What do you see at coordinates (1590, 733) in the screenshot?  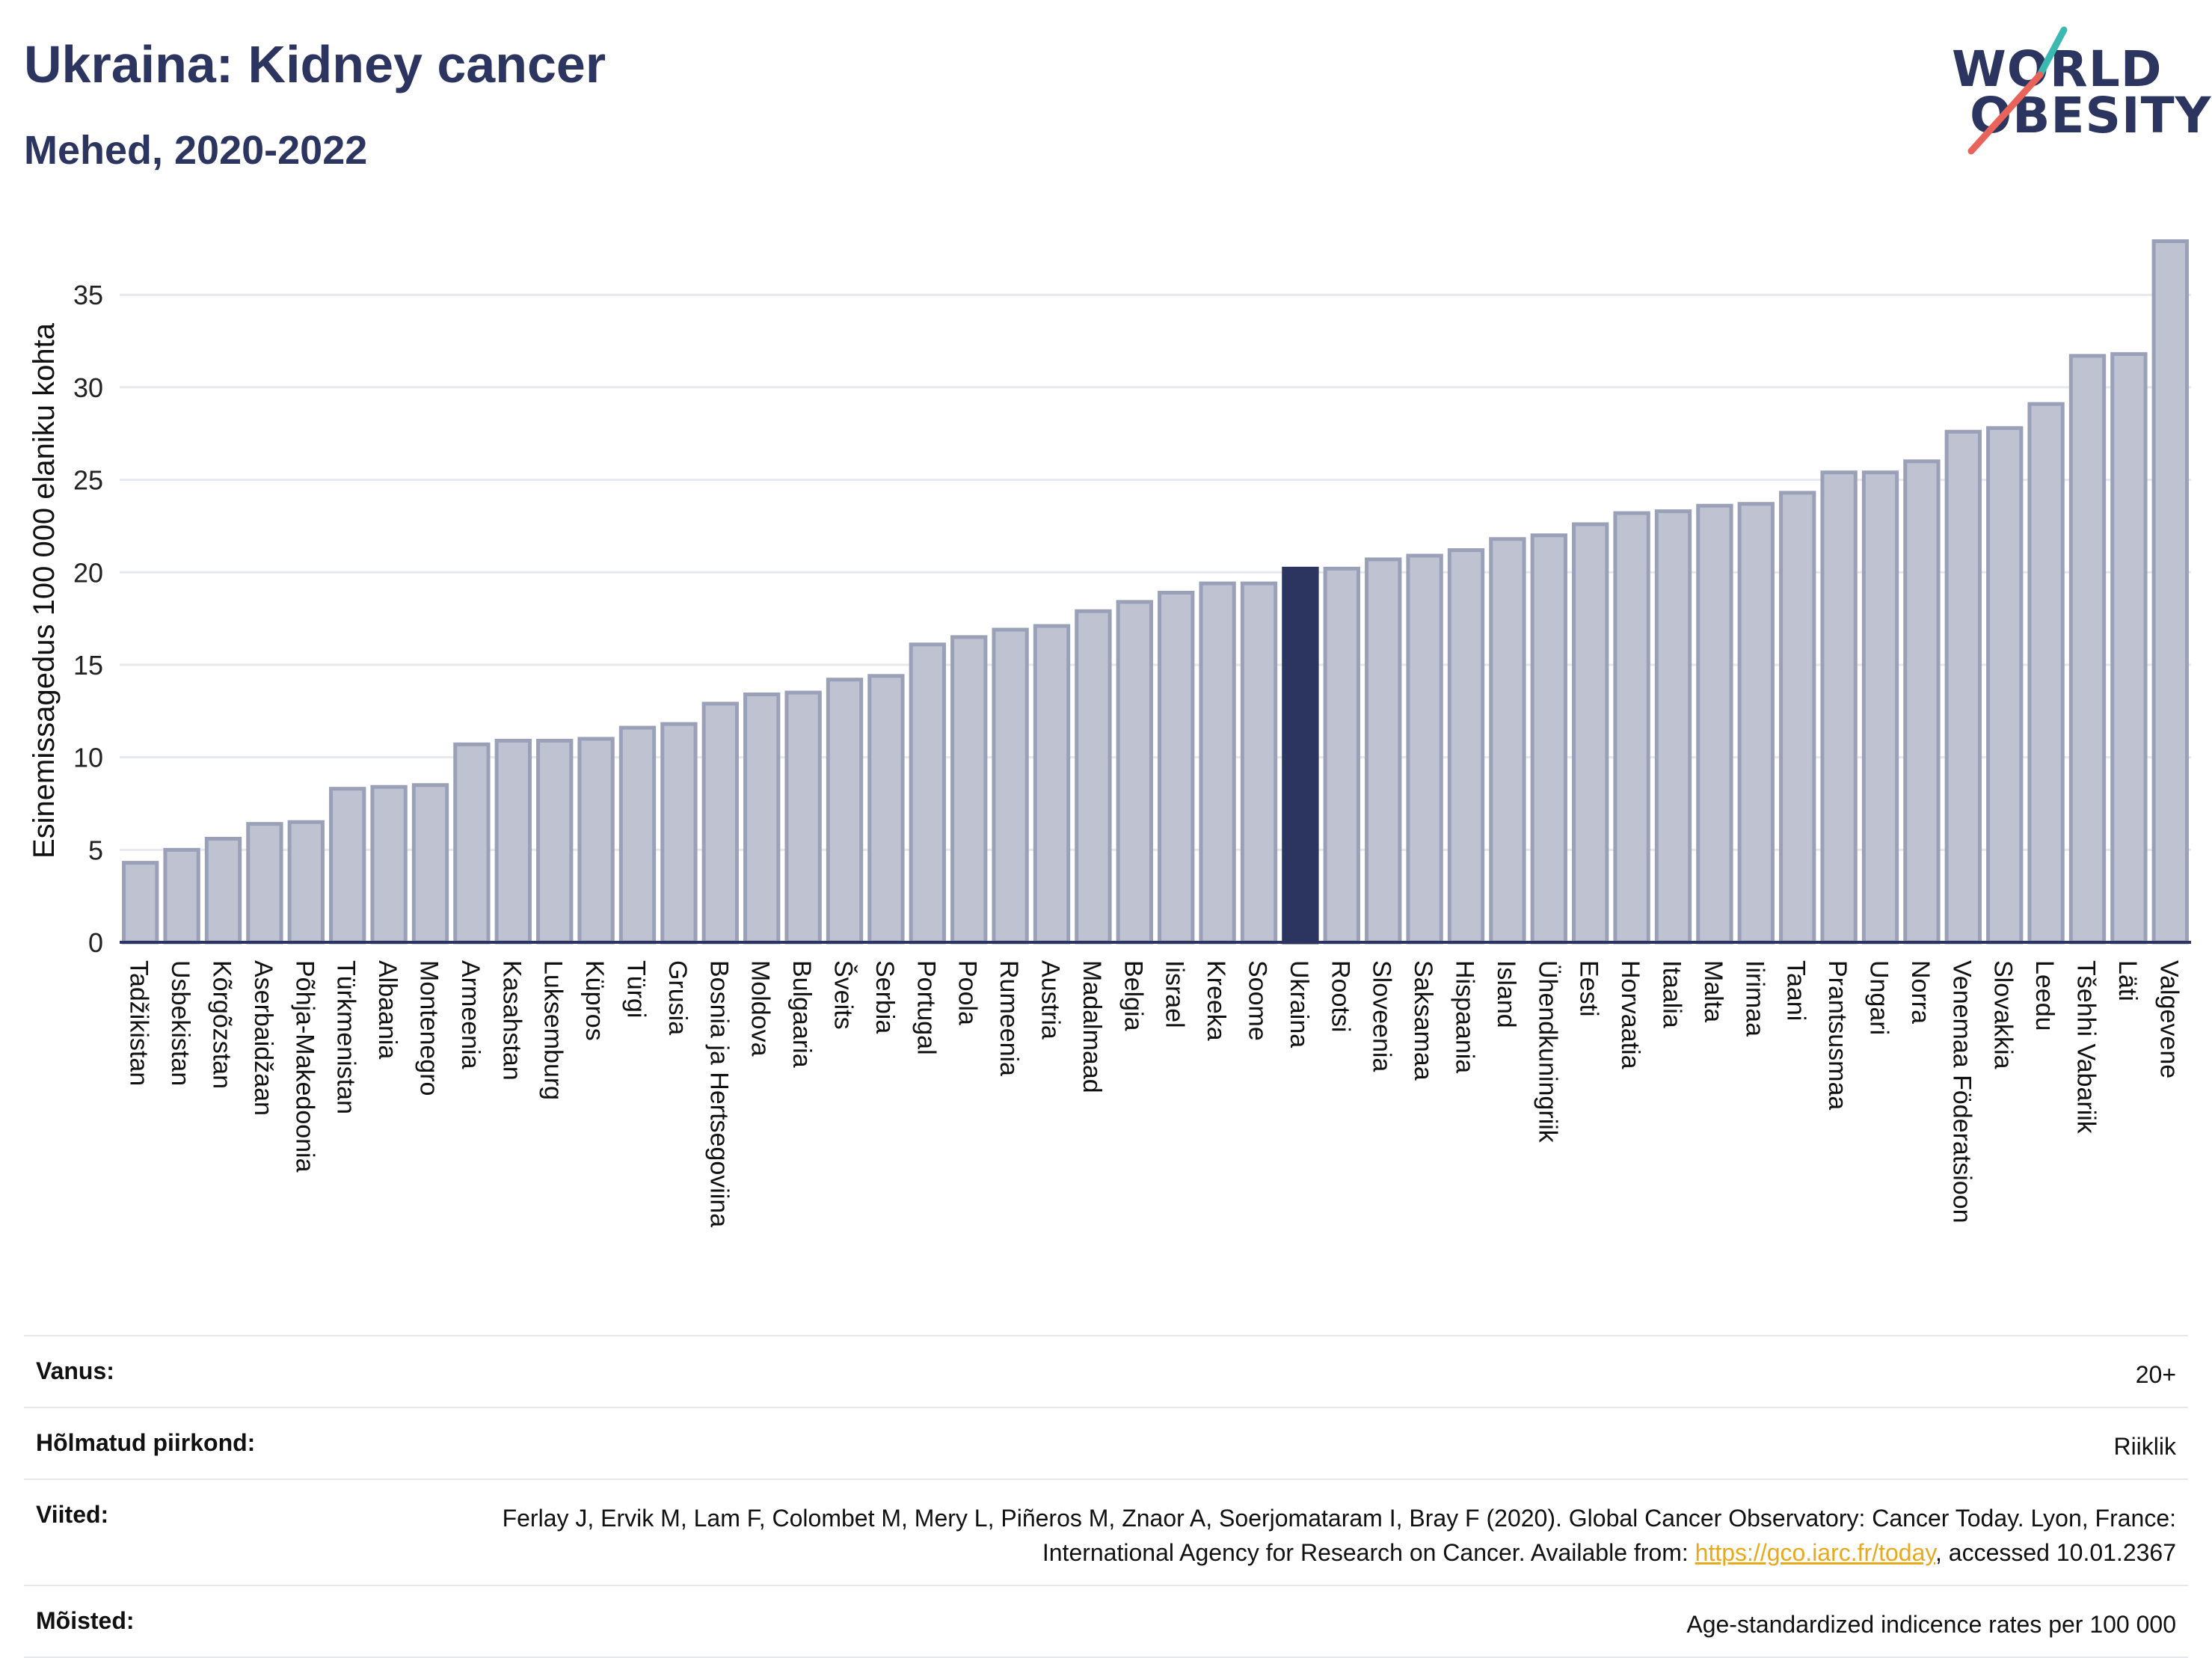 I see `bar-Eesti` at bounding box center [1590, 733].